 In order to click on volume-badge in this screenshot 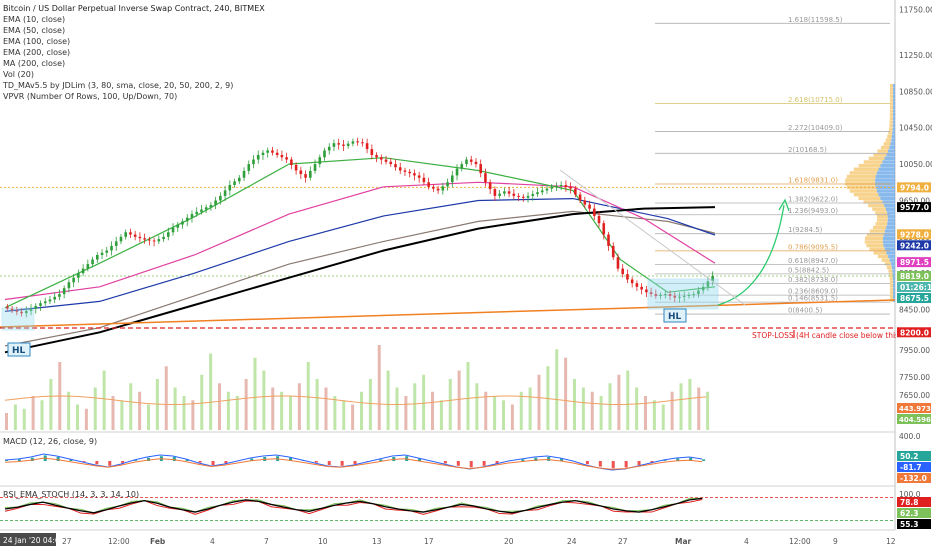, I will do `click(914, 419)`.